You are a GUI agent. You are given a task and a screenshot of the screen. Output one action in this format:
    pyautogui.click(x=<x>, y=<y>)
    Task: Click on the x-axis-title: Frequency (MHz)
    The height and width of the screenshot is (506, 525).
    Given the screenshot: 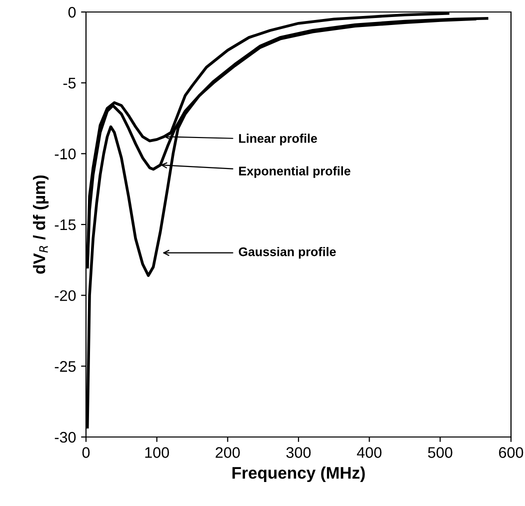 What is the action you would take?
    pyautogui.click(x=298, y=474)
    